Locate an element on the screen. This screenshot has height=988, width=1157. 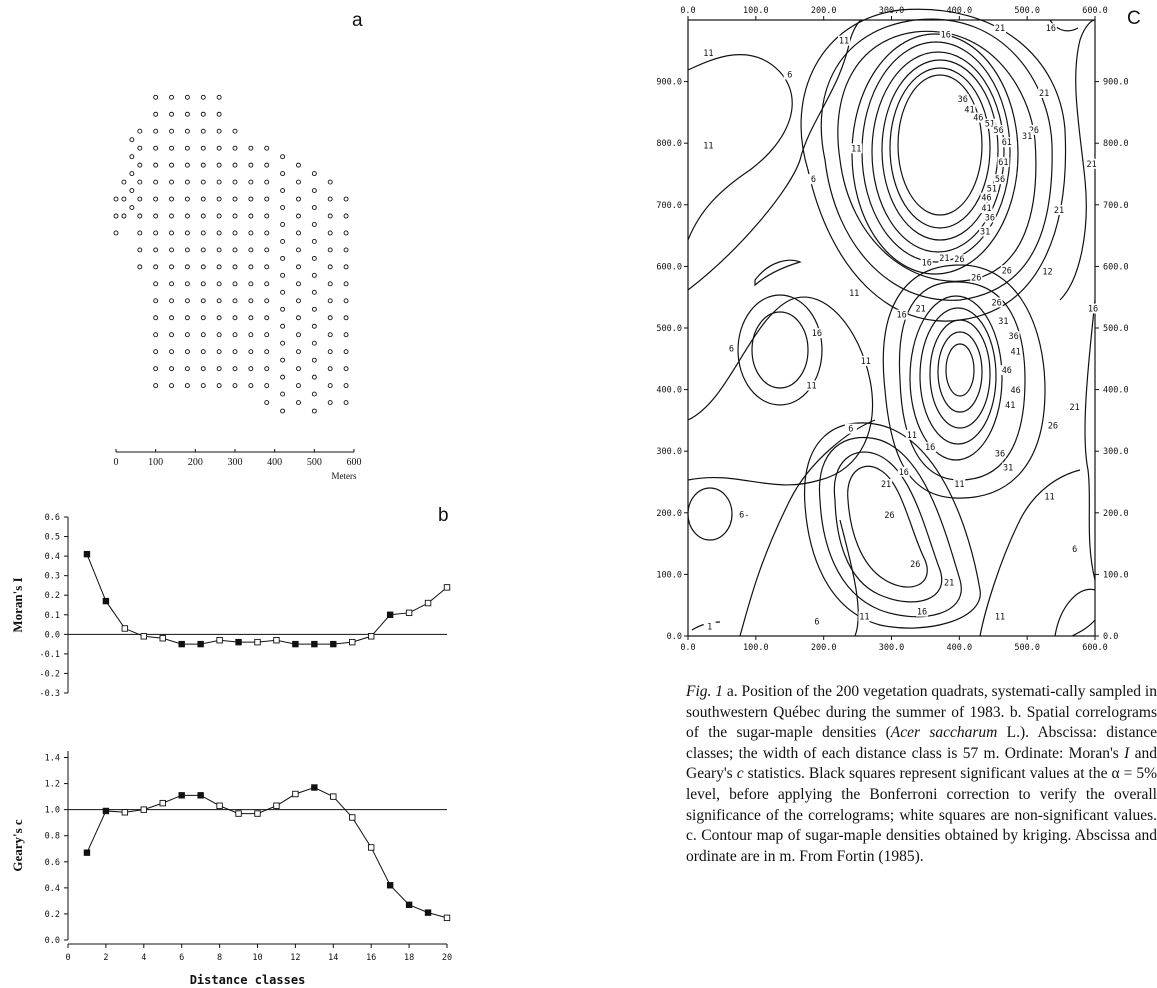
panel-label-c: C is located at coordinates (1134, 18).